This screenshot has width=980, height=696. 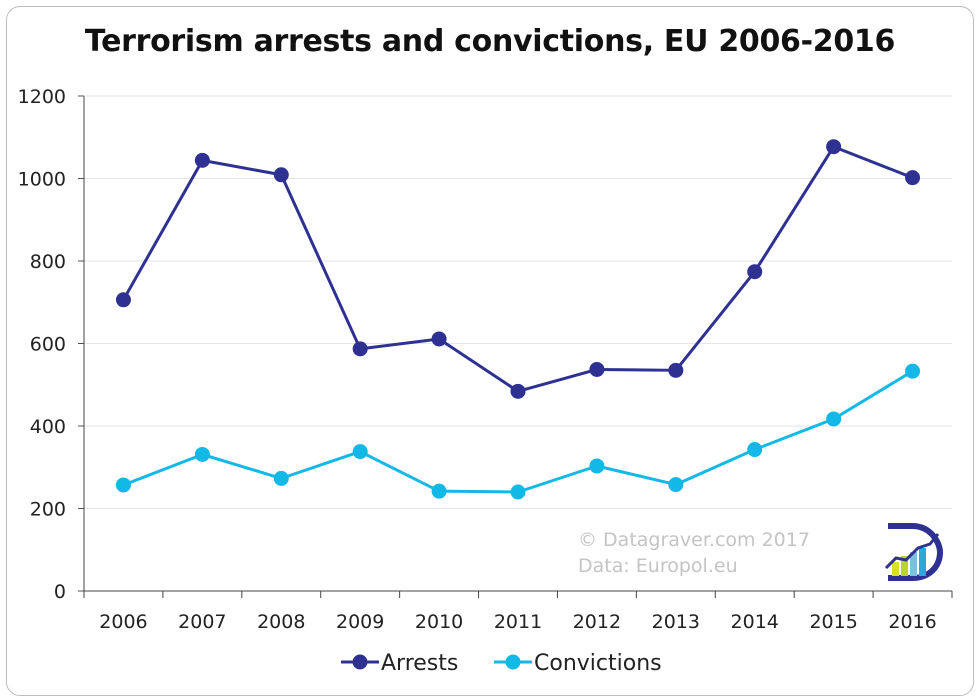 What do you see at coordinates (419, 663) in the screenshot?
I see `legend-label-arrests: Arrests` at bounding box center [419, 663].